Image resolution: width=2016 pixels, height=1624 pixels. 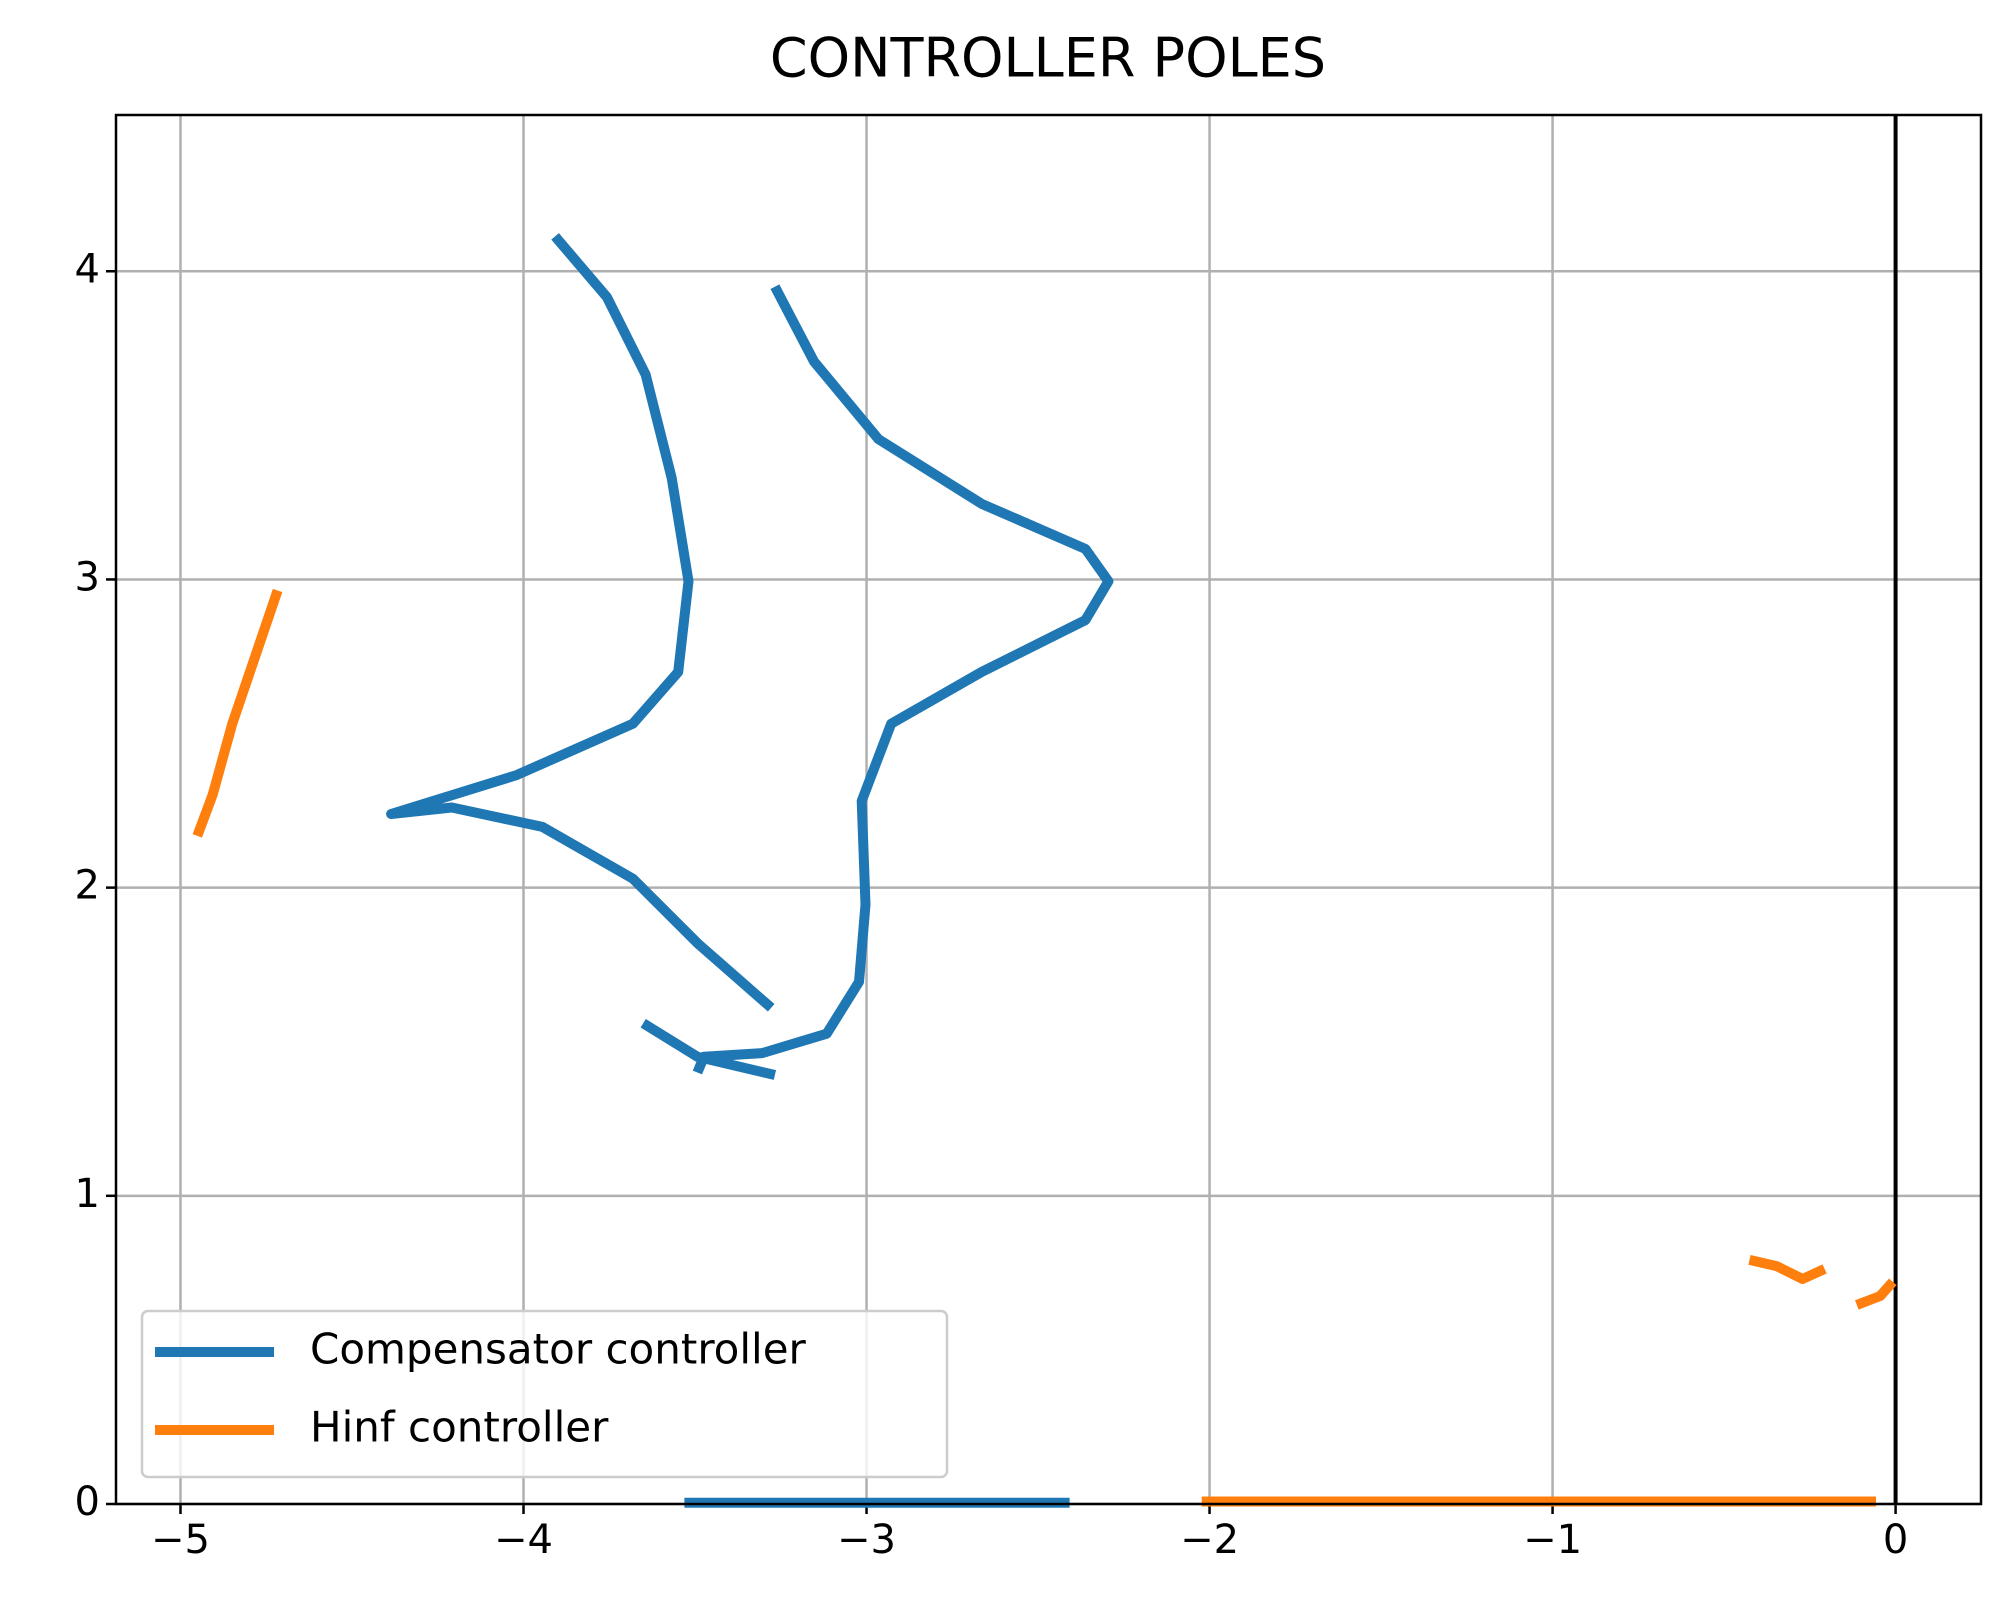 I want to click on x-tick-label: 0, so click(x=1895, y=1540).